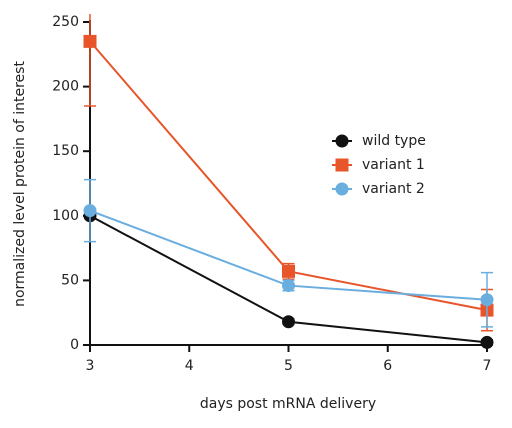 Image resolution: width=512 pixels, height=428 pixels. I want to click on y-tick-label: 100, so click(65, 216).